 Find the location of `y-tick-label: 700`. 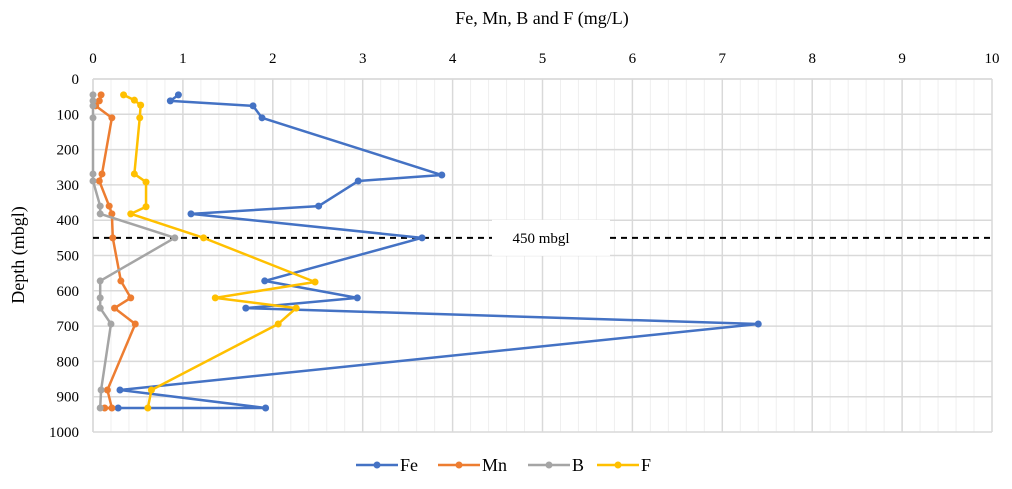

y-tick-label: 700 is located at coordinates (68, 327).